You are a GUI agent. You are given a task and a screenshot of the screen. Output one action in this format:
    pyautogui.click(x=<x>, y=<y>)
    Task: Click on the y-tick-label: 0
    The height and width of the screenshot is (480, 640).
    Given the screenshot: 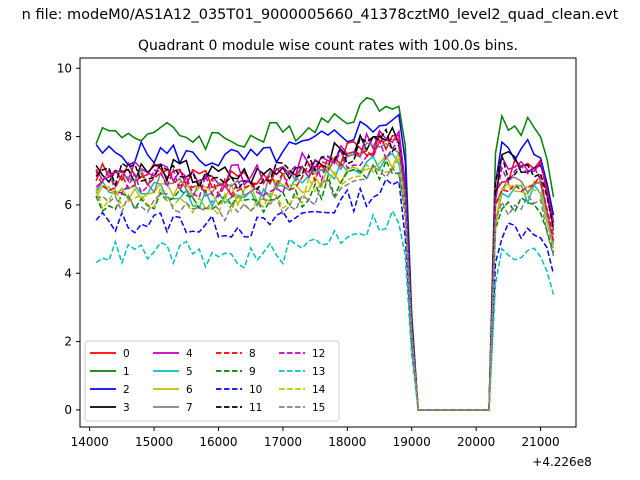 What is the action you would take?
    pyautogui.click(x=68, y=410)
    